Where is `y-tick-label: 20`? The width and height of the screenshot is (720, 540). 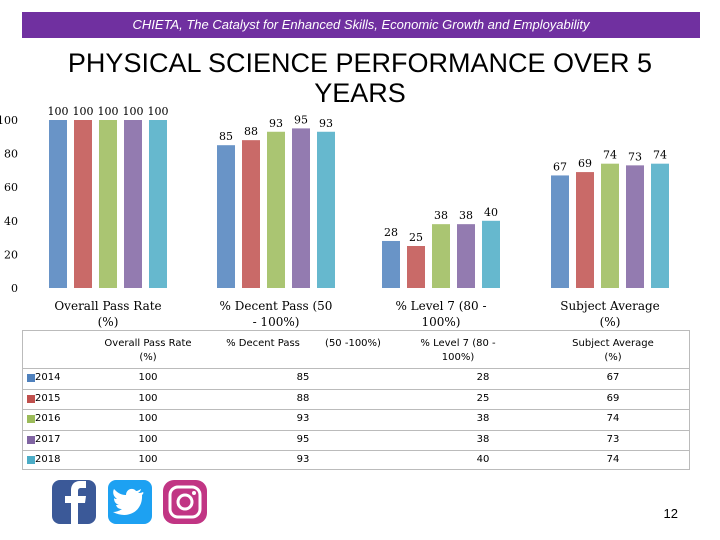 y-tick-label: 20 is located at coordinates (11, 254).